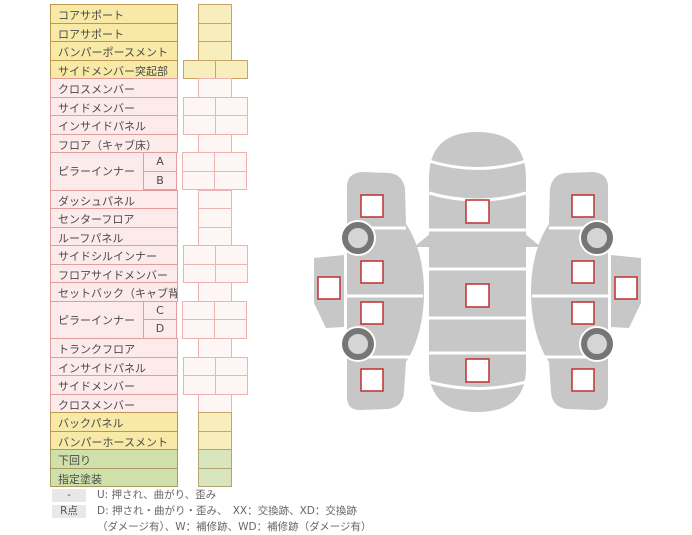 This screenshot has height=535, width=692. What do you see at coordinates (114, 422) in the screenshot?
I see `part-label: バックパネル` at bounding box center [114, 422].